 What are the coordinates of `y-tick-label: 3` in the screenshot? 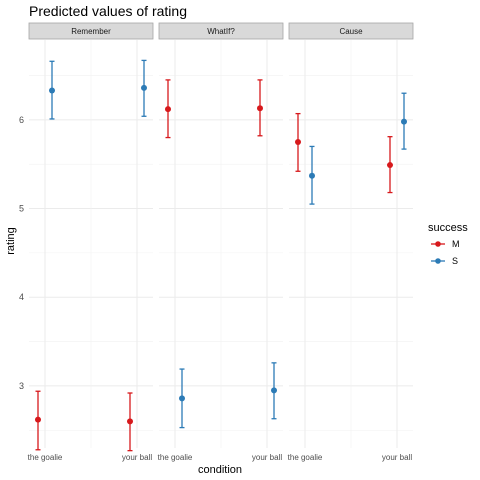 It's located at (21, 386).